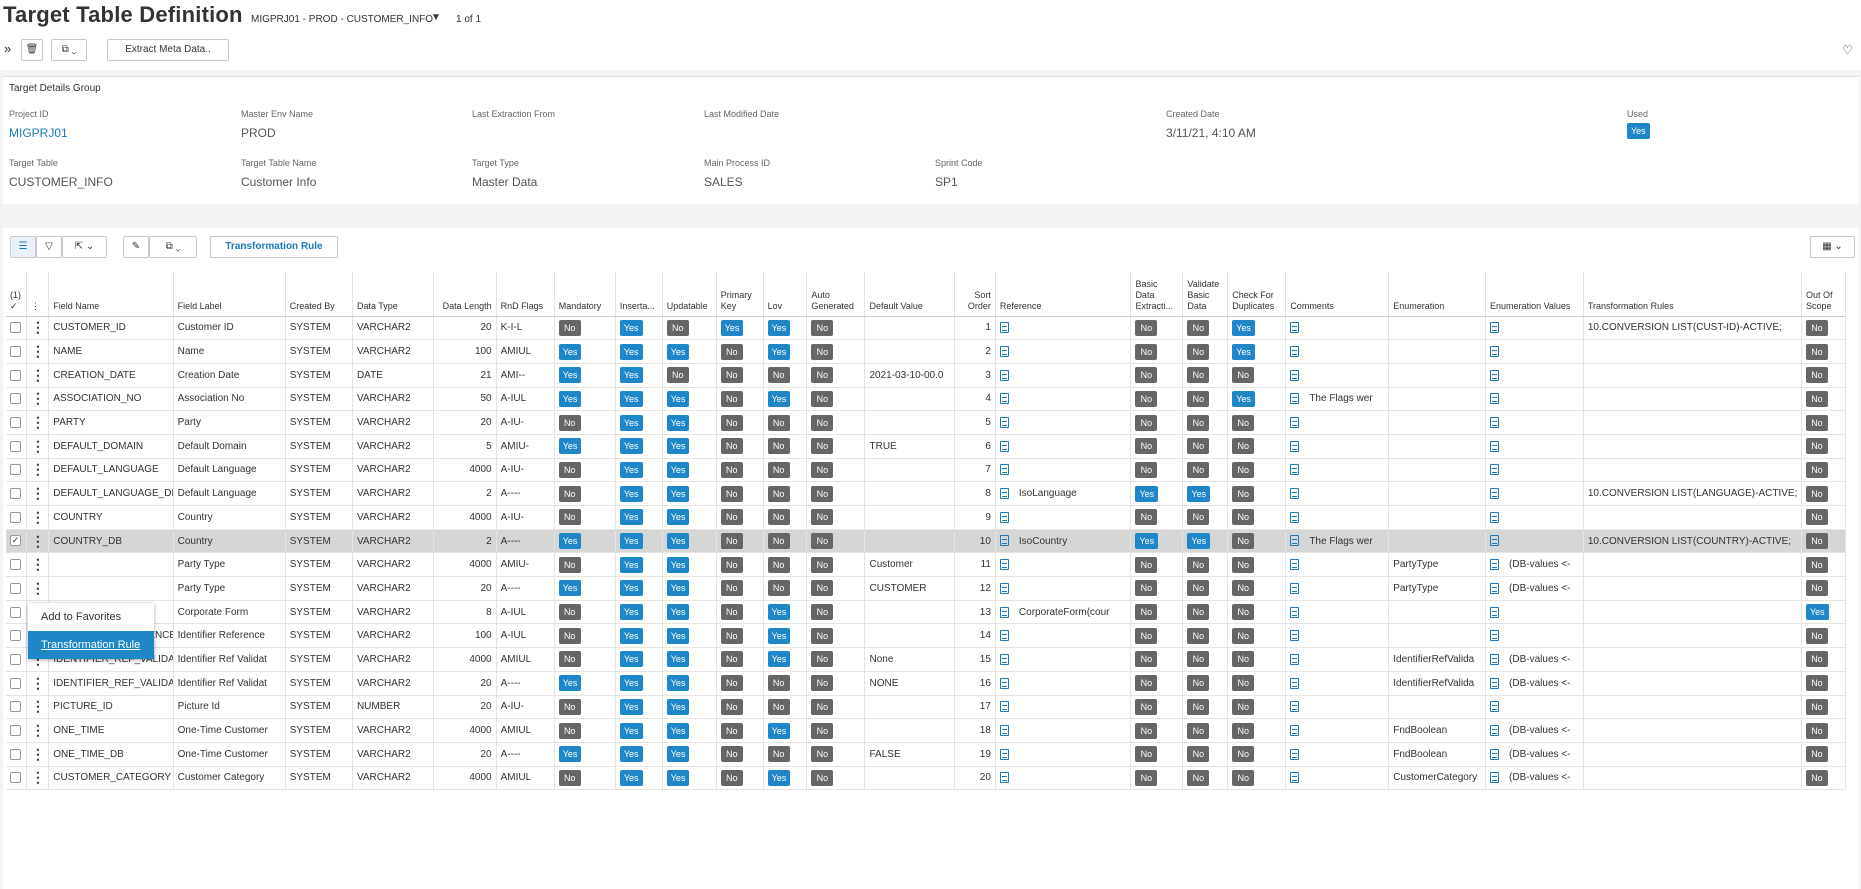 The height and width of the screenshot is (889, 1861). Describe the element at coordinates (1692, 294) in the screenshot. I see `col-transformation-rules: Transformation Rules` at that location.